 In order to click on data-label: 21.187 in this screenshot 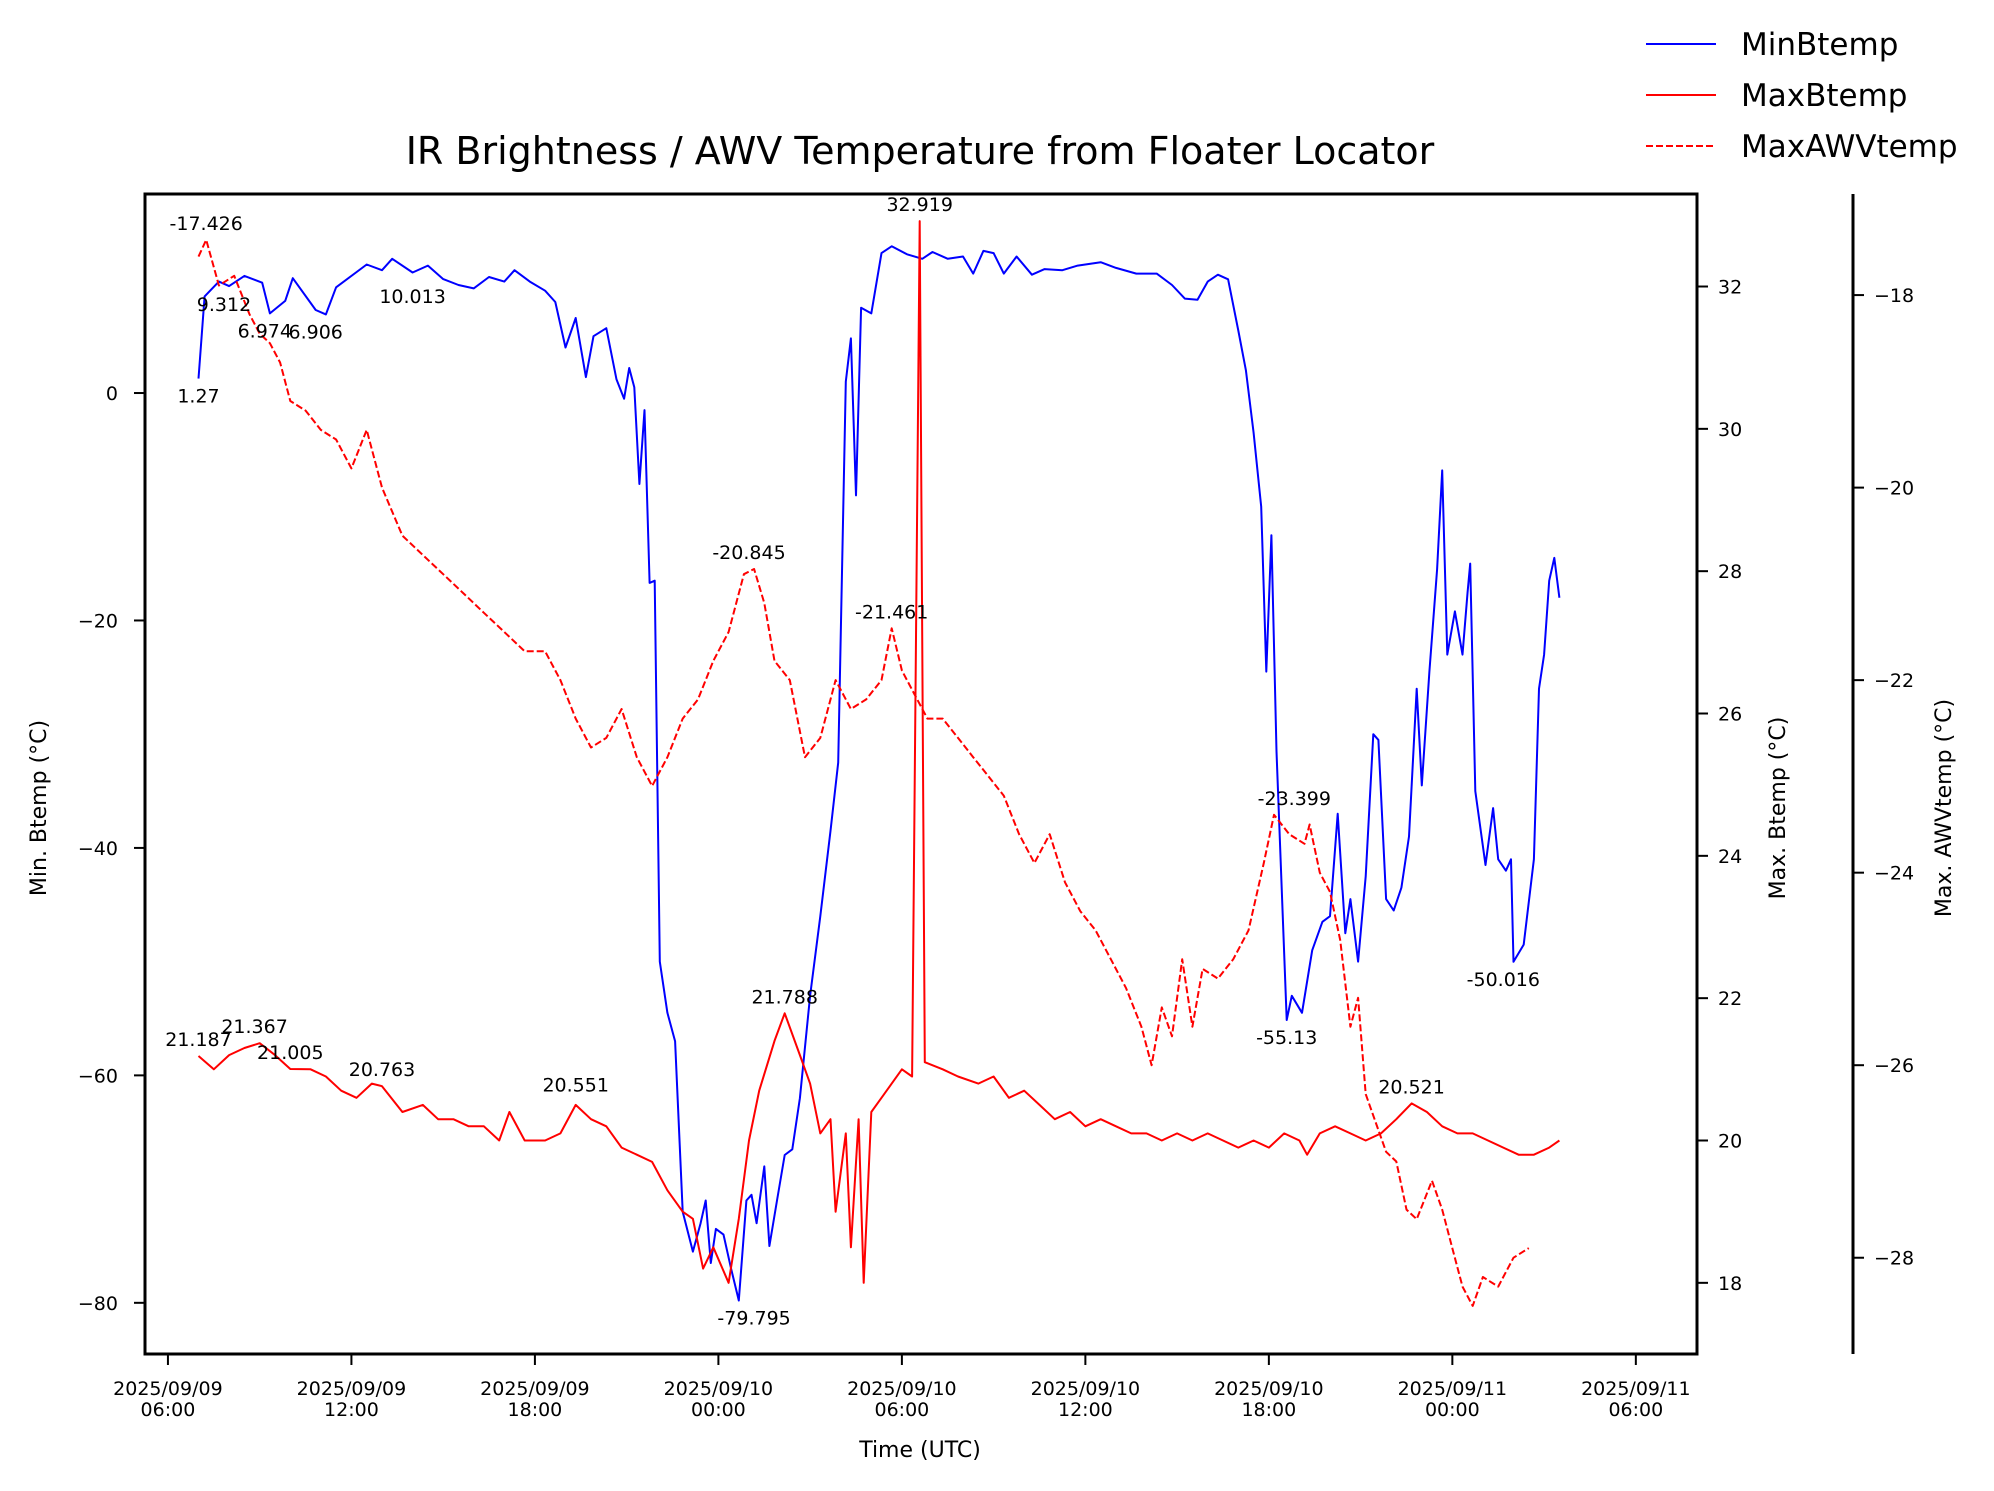, I will do `click(198, 1040)`.